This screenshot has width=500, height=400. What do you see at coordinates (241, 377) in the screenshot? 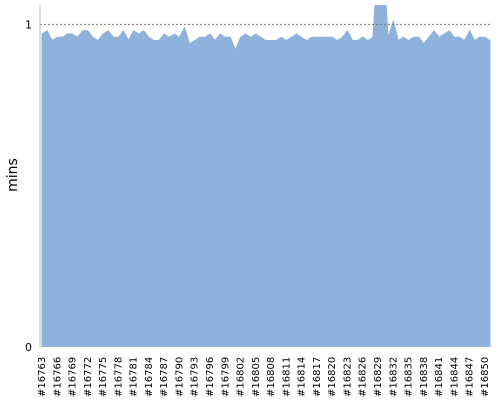
I see `x-tick-label: #16802` at bounding box center [241, 377].